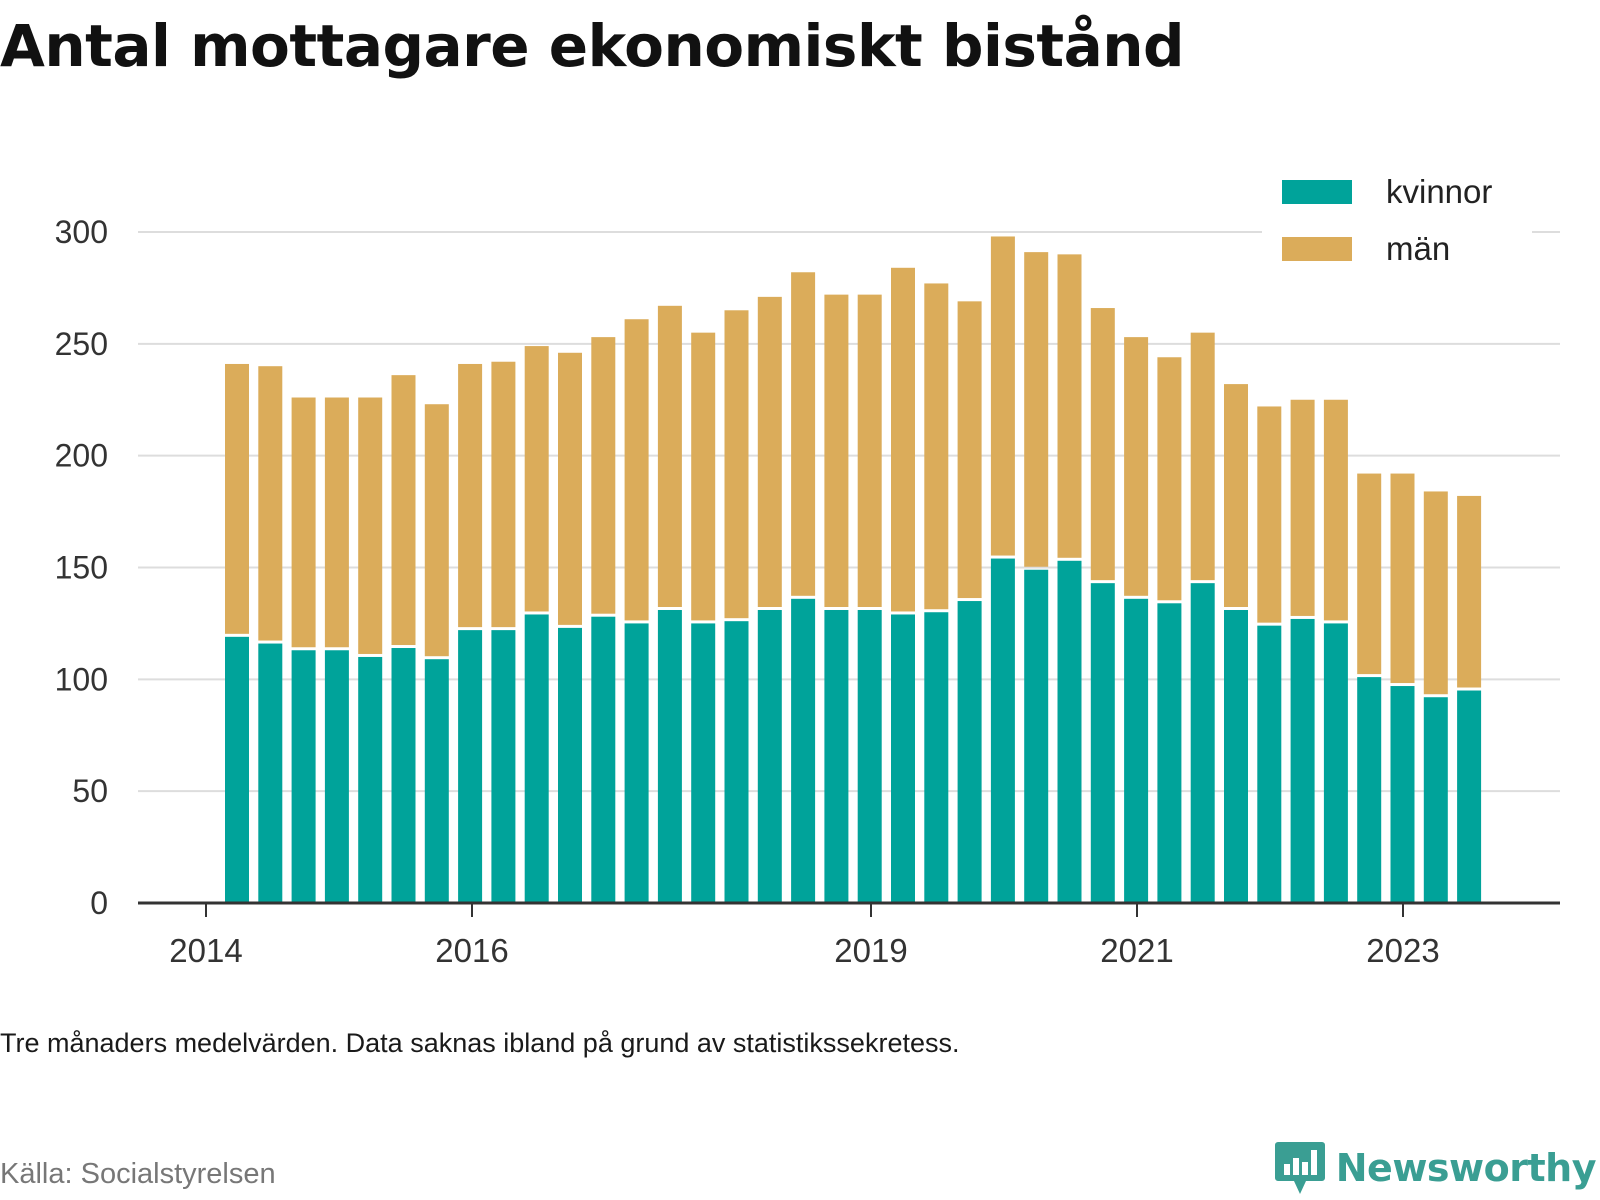  I want to click on bar-chart-speech-bubble-icon, so click(1299, 1168).